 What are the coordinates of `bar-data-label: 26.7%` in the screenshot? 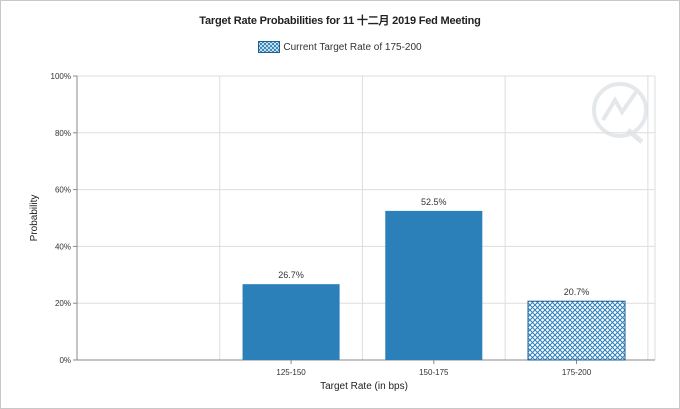 It's located at (291, 275).